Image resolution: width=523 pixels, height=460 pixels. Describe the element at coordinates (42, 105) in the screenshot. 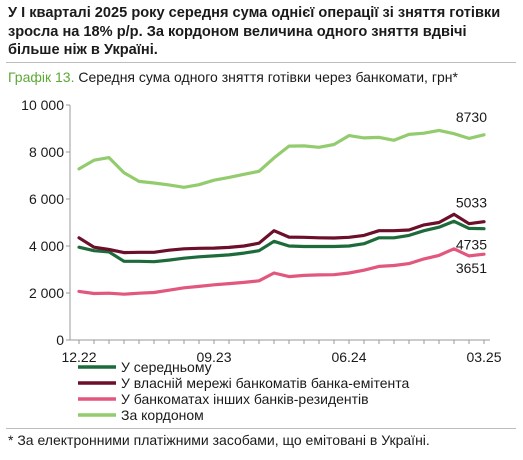

I see `y-tick-label: 10 000` at that location.